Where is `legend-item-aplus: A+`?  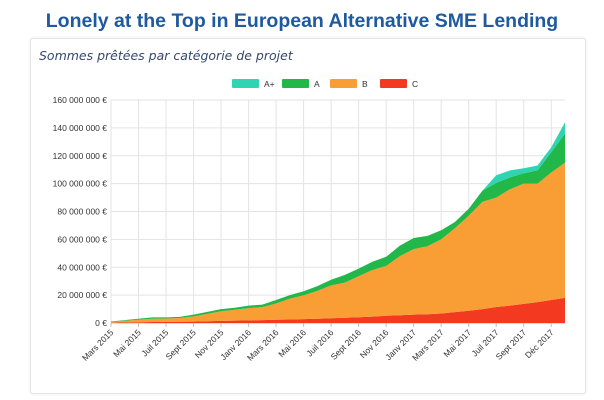 legend-item-aplus: A+ is located at coordinates (253, 84).